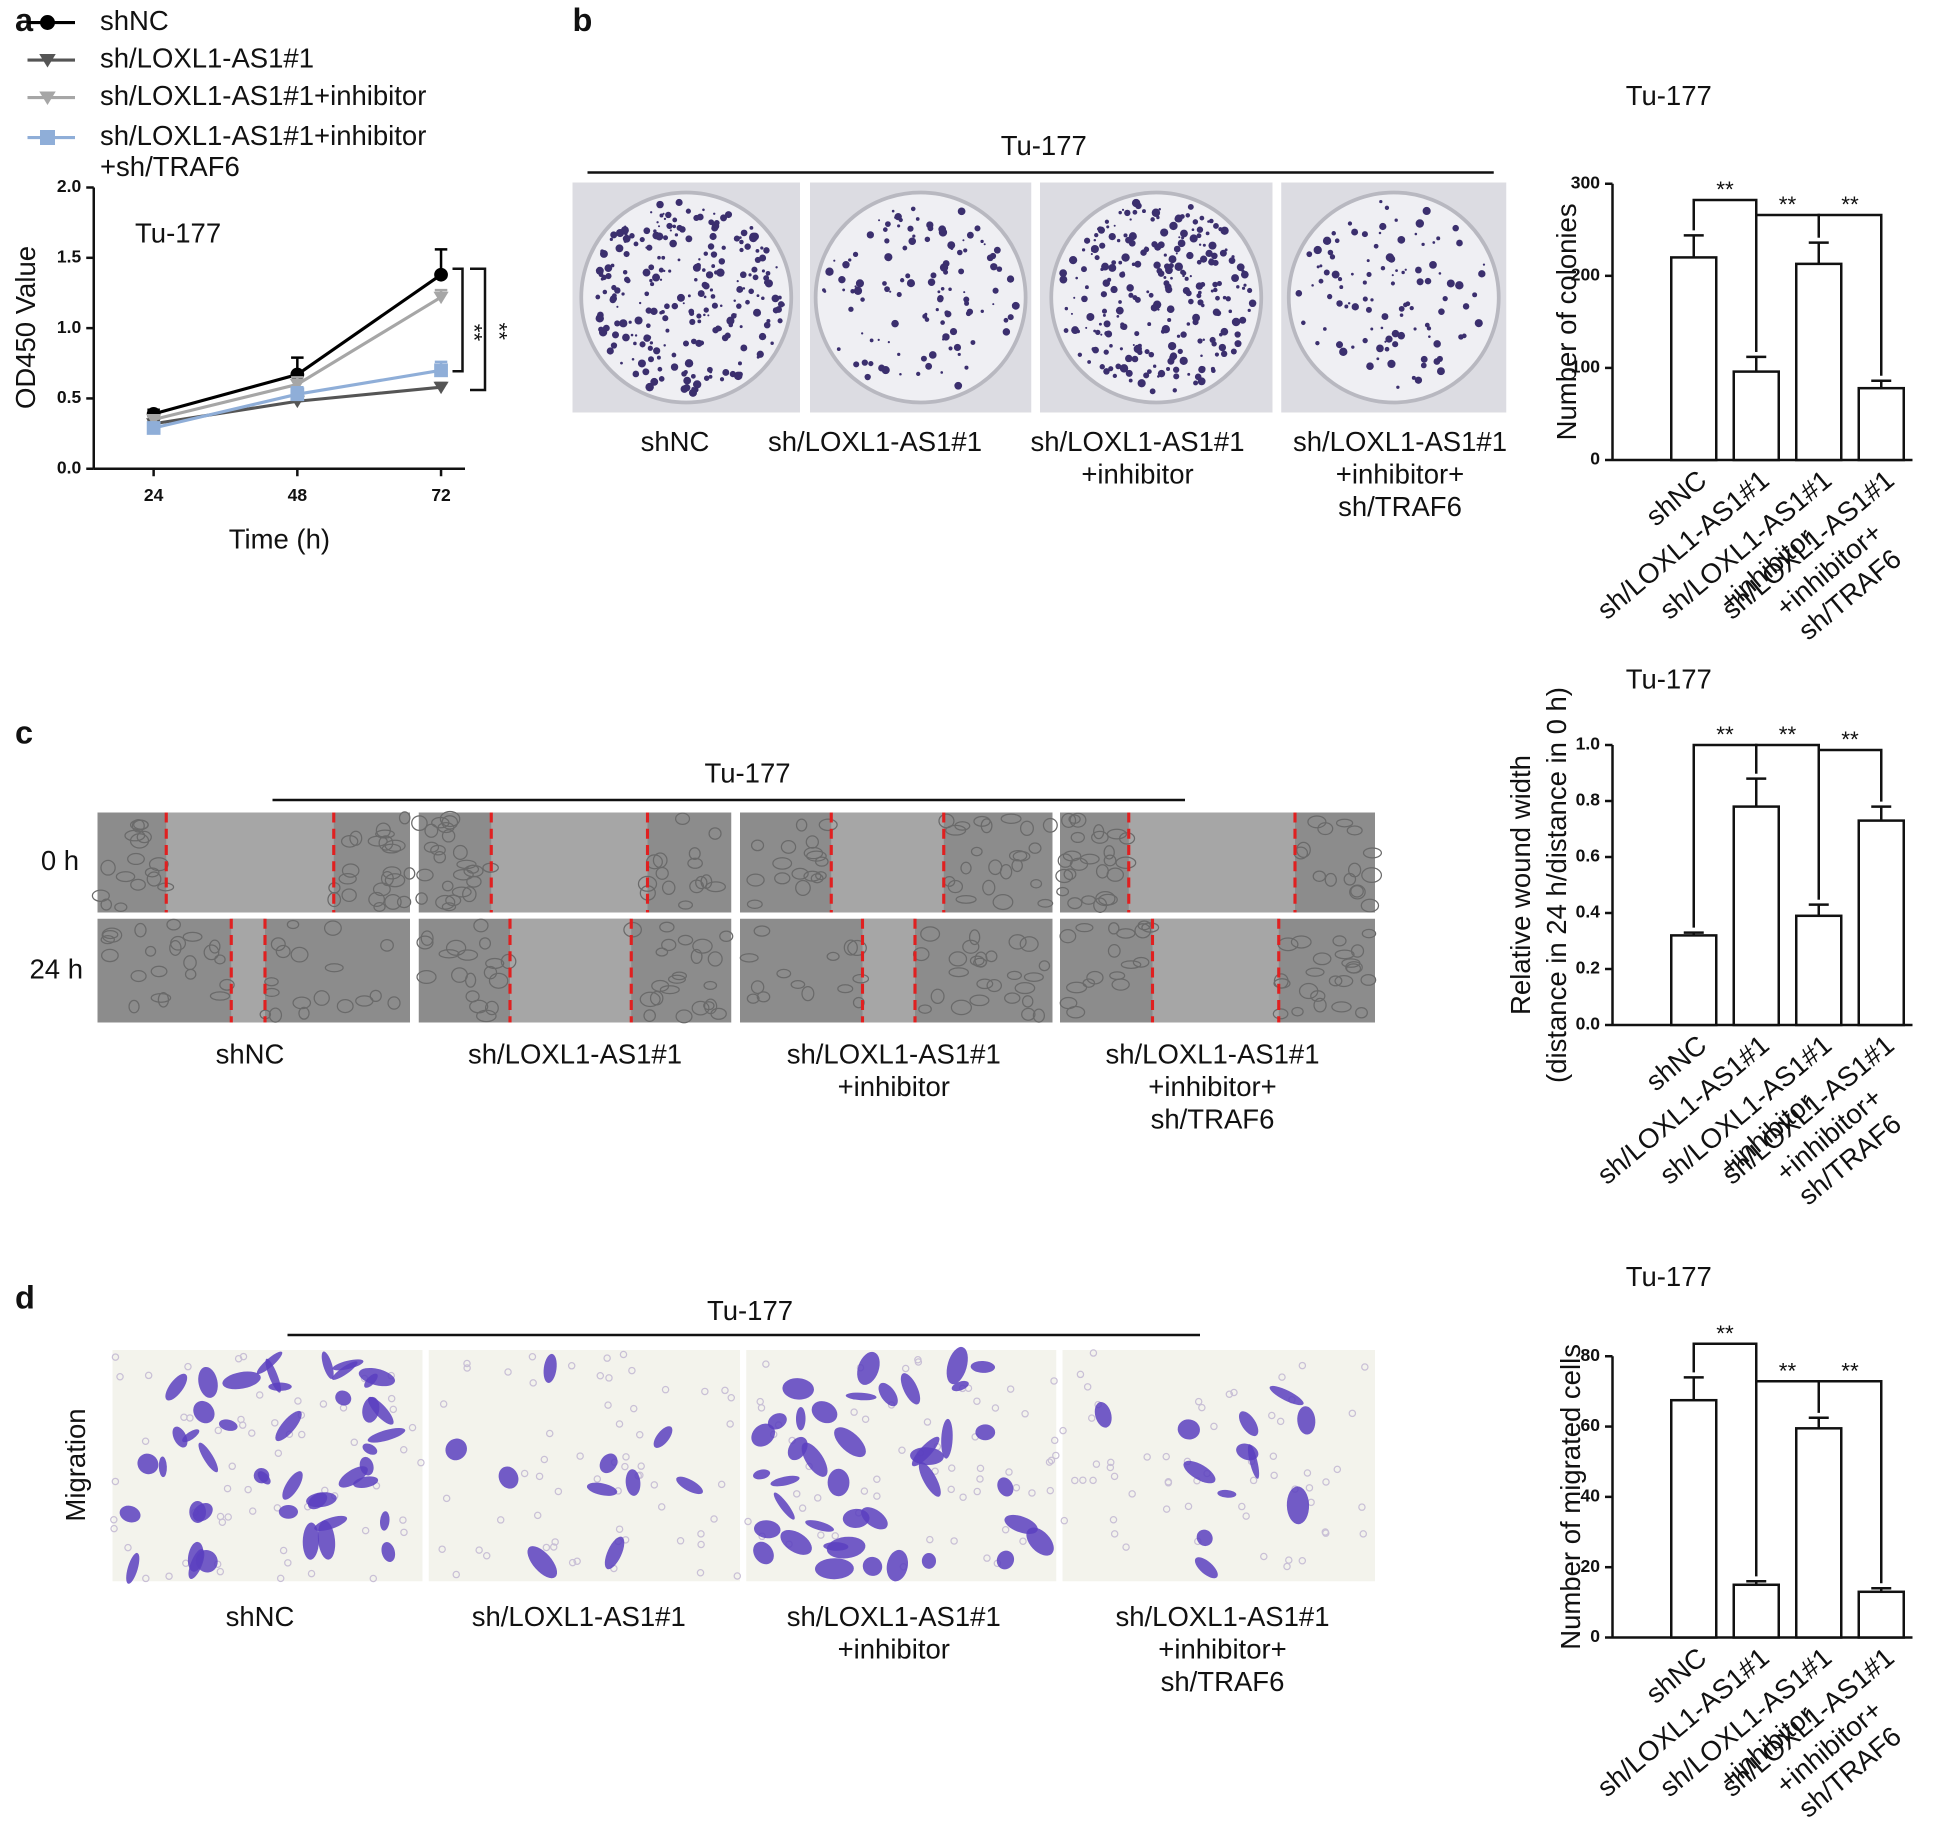  I want to click on image-label: sh/TRAF6, so click(1400, 506).